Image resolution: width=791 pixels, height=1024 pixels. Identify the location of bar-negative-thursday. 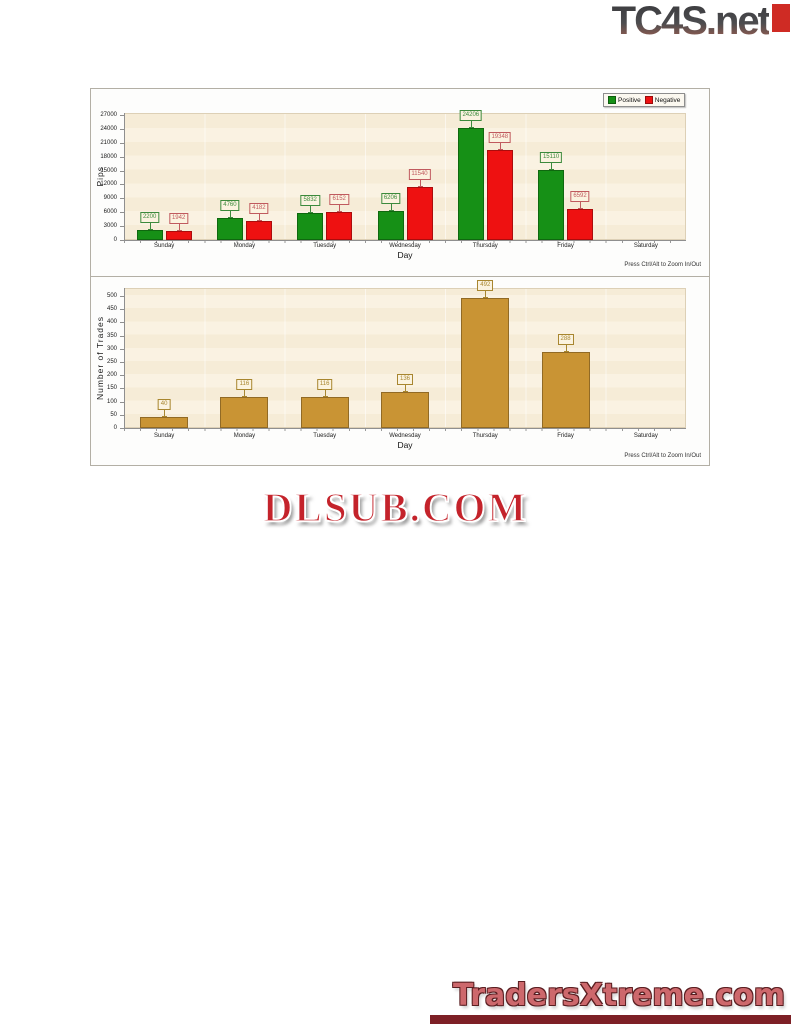
(499, 195).